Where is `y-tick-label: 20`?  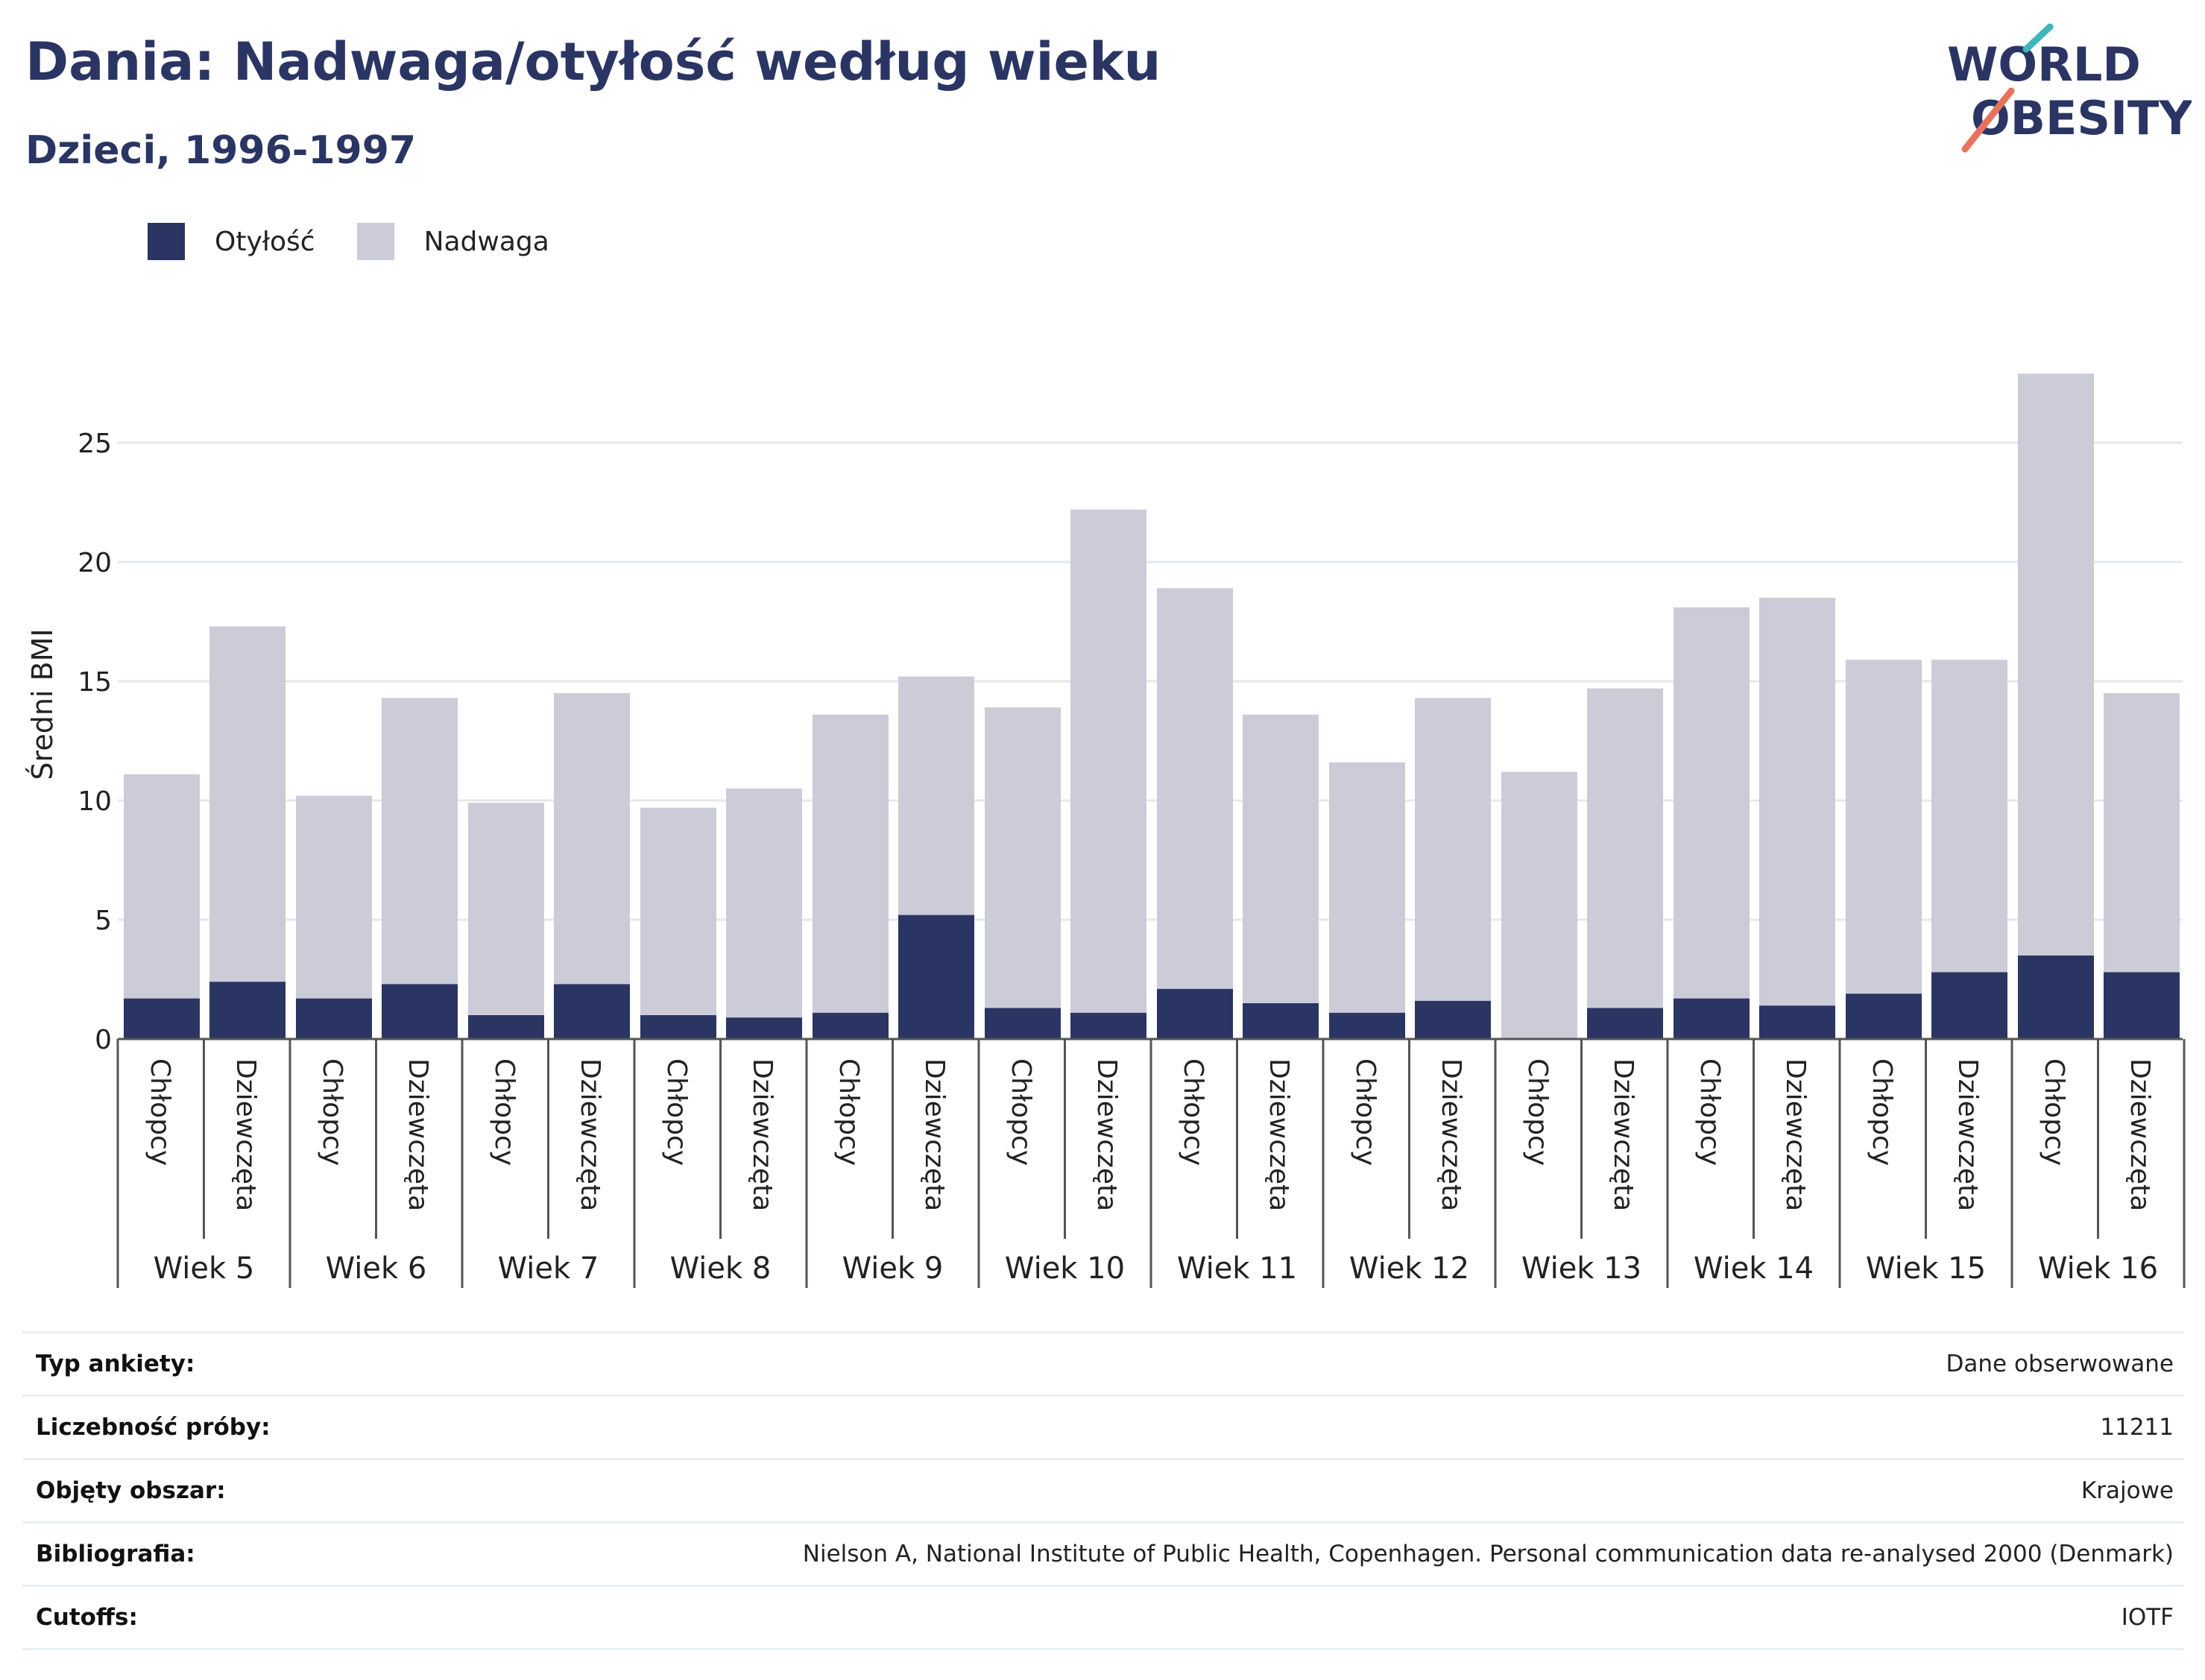
y-tick-label: 20 is located at coordinates (95, 563).